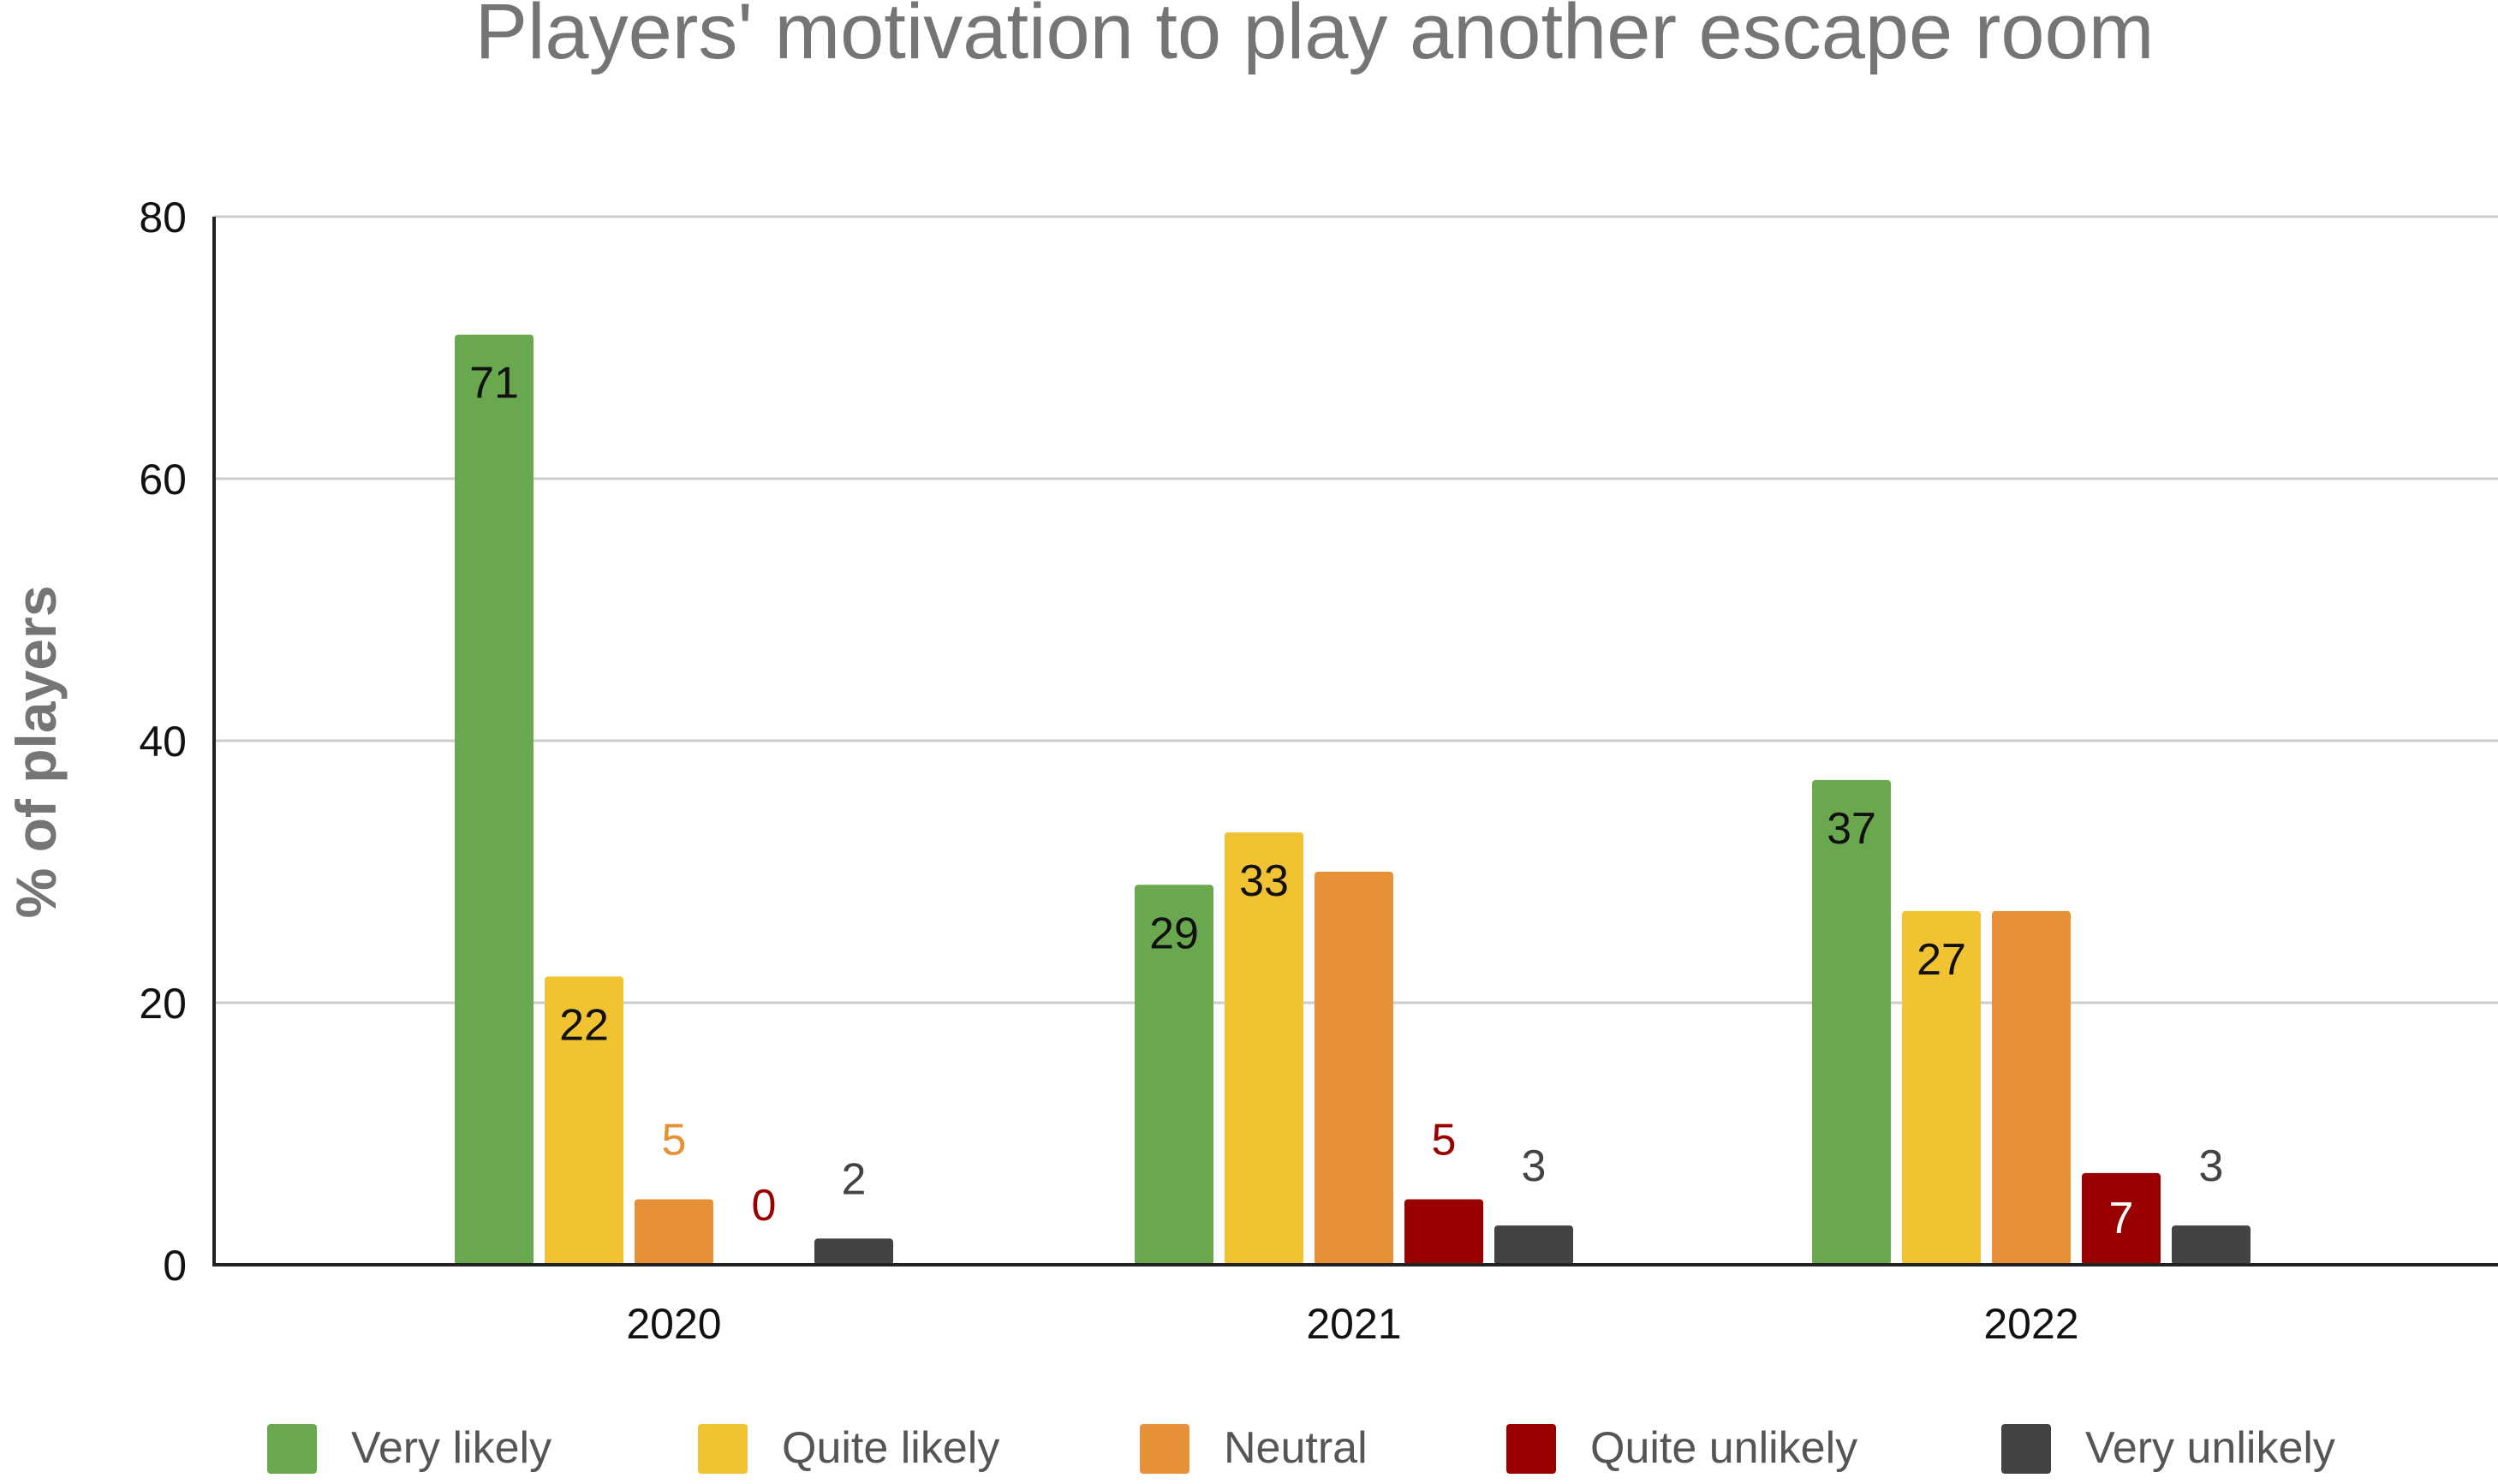 Image resolution: width=2498 pixels, height=1484 pixels. Describe the element at coordinates (584, 1121) in the screenshot. I see `bar-quite-likely-2020` at that location.